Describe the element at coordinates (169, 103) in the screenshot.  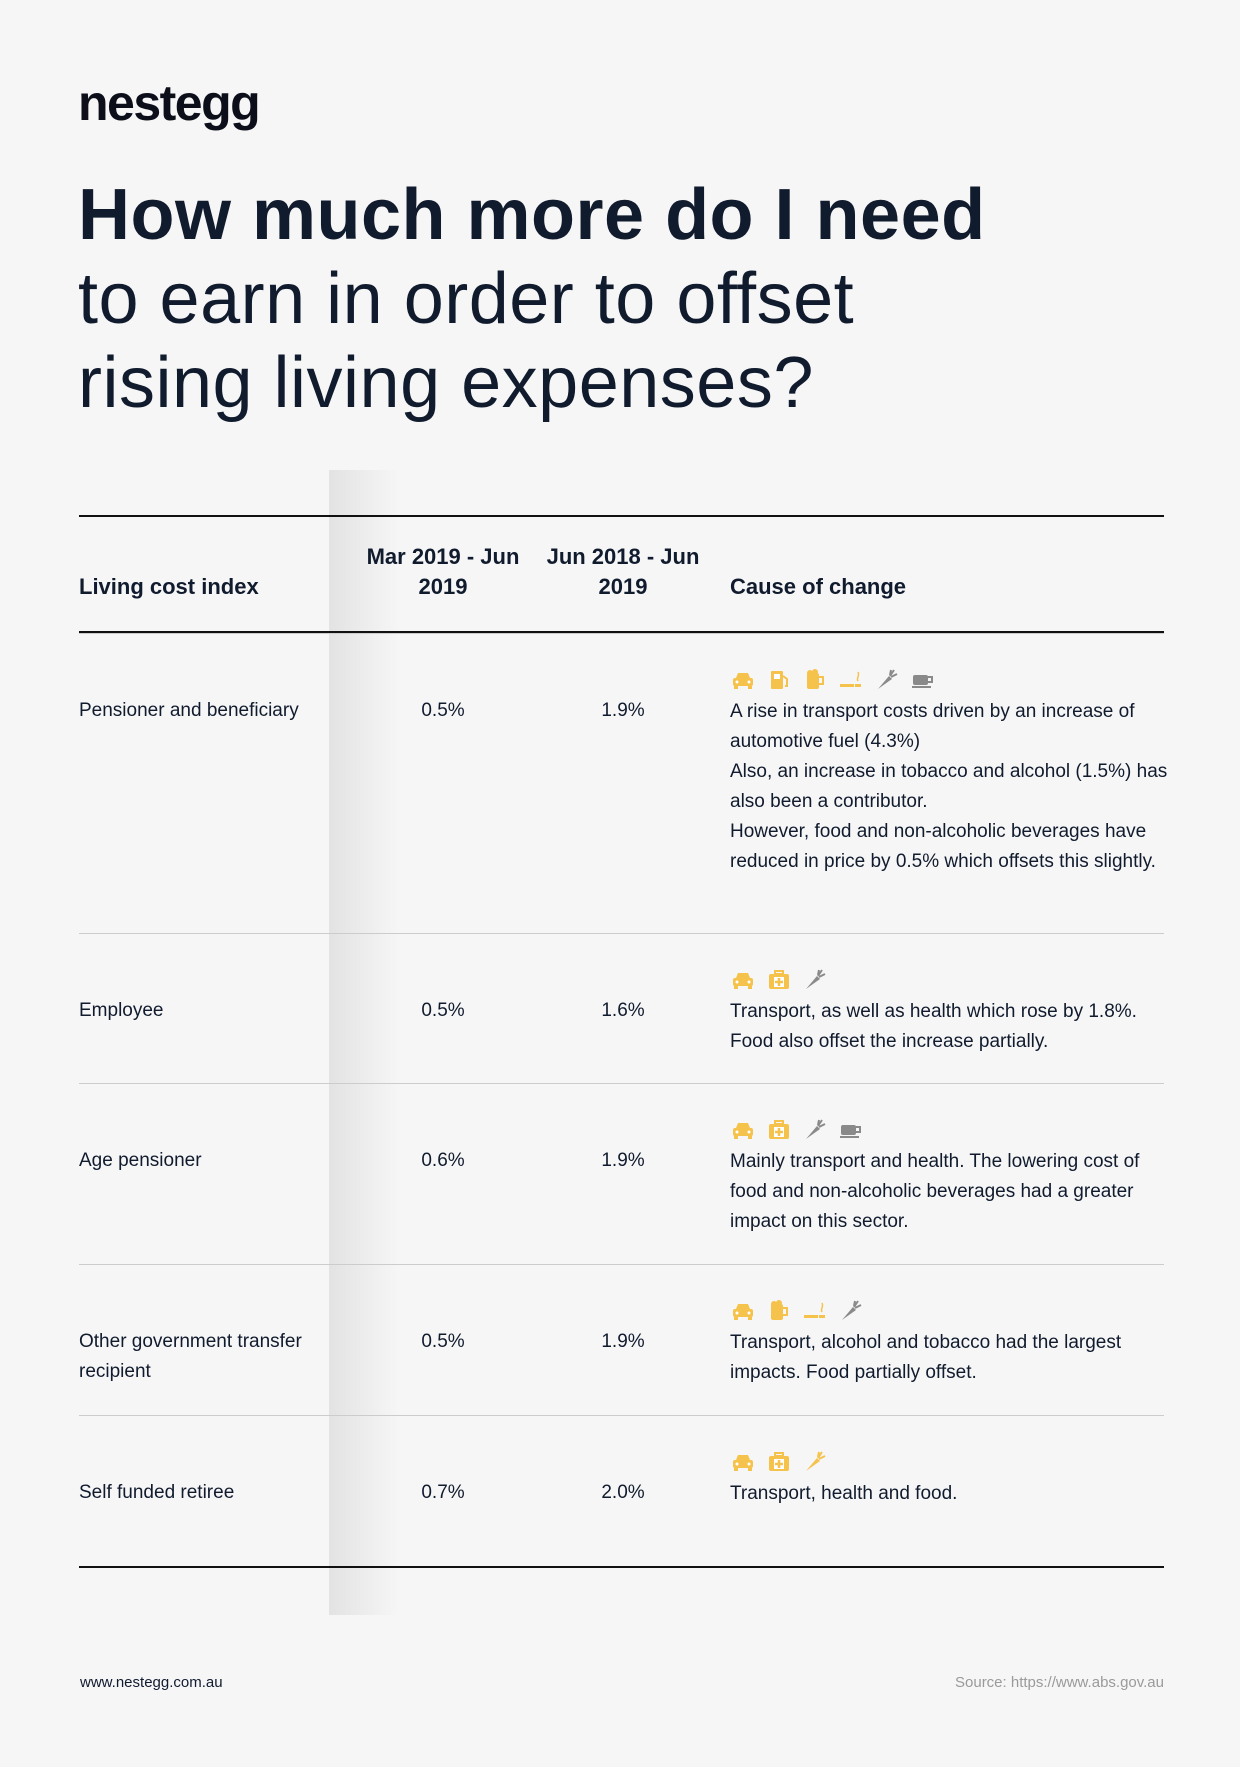
I see `logo: nestegg` at that location.